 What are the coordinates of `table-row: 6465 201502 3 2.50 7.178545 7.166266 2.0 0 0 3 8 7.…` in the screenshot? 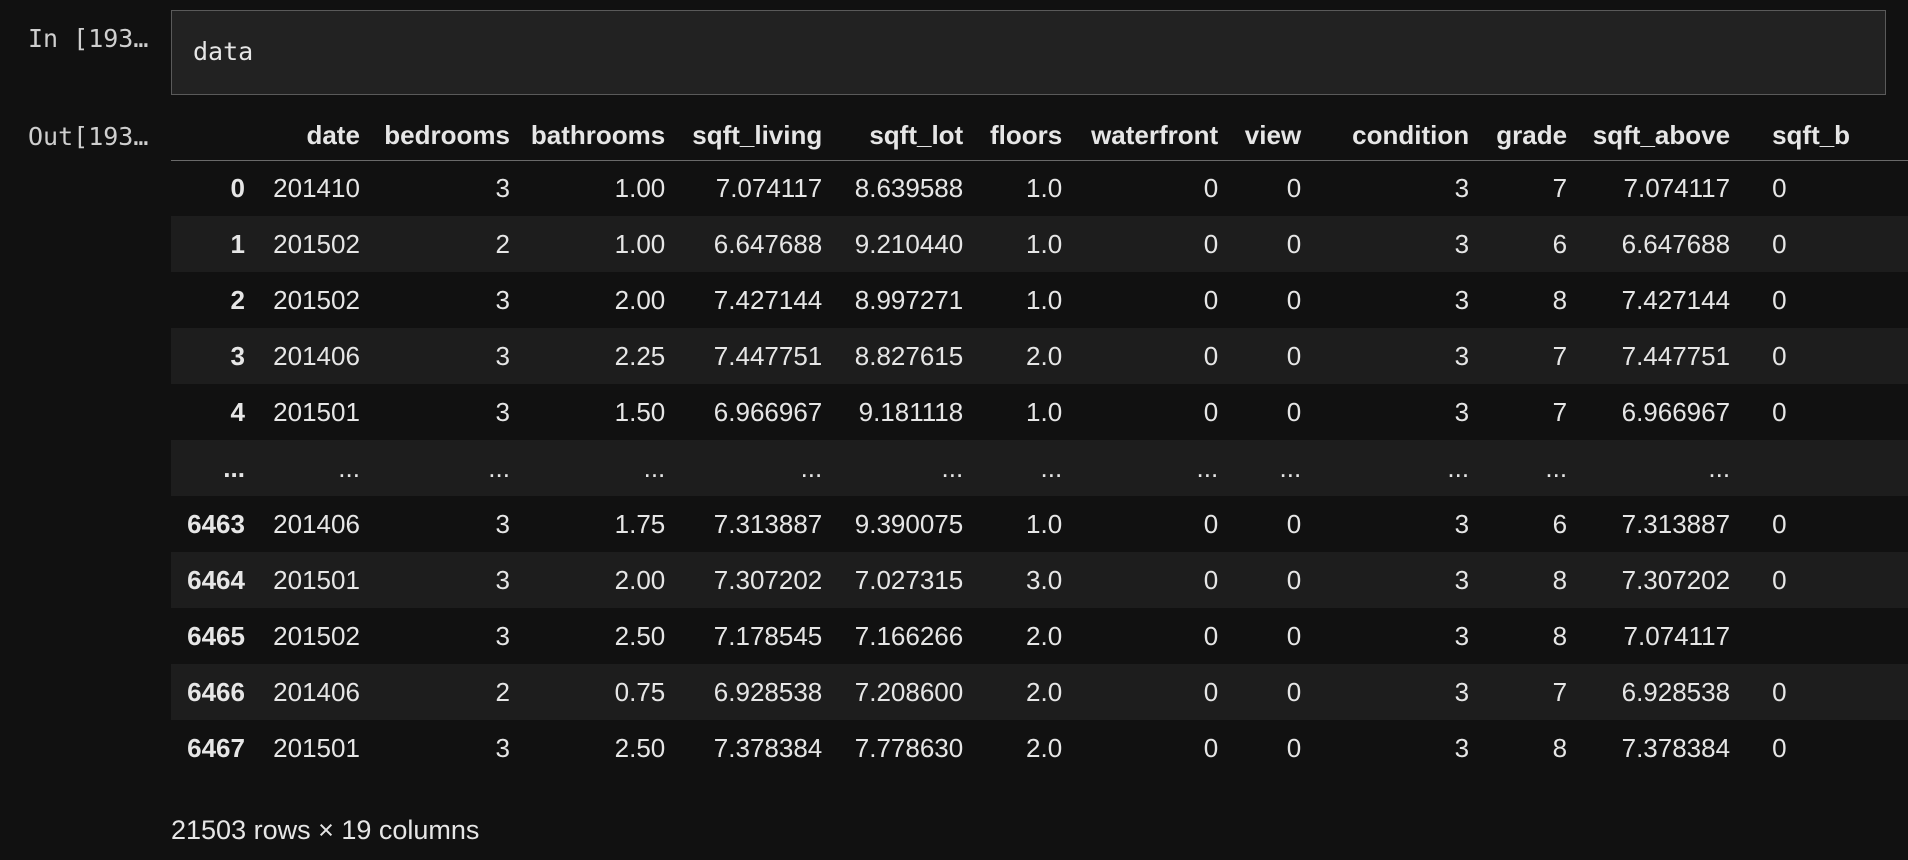 It's located at (1039, 636).